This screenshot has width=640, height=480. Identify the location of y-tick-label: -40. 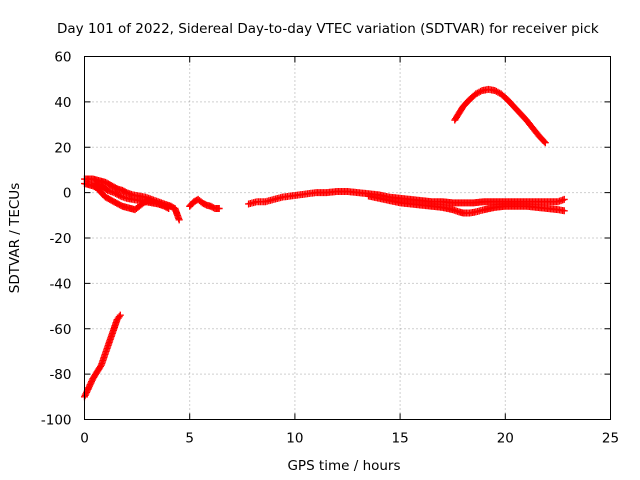
(60, 284).